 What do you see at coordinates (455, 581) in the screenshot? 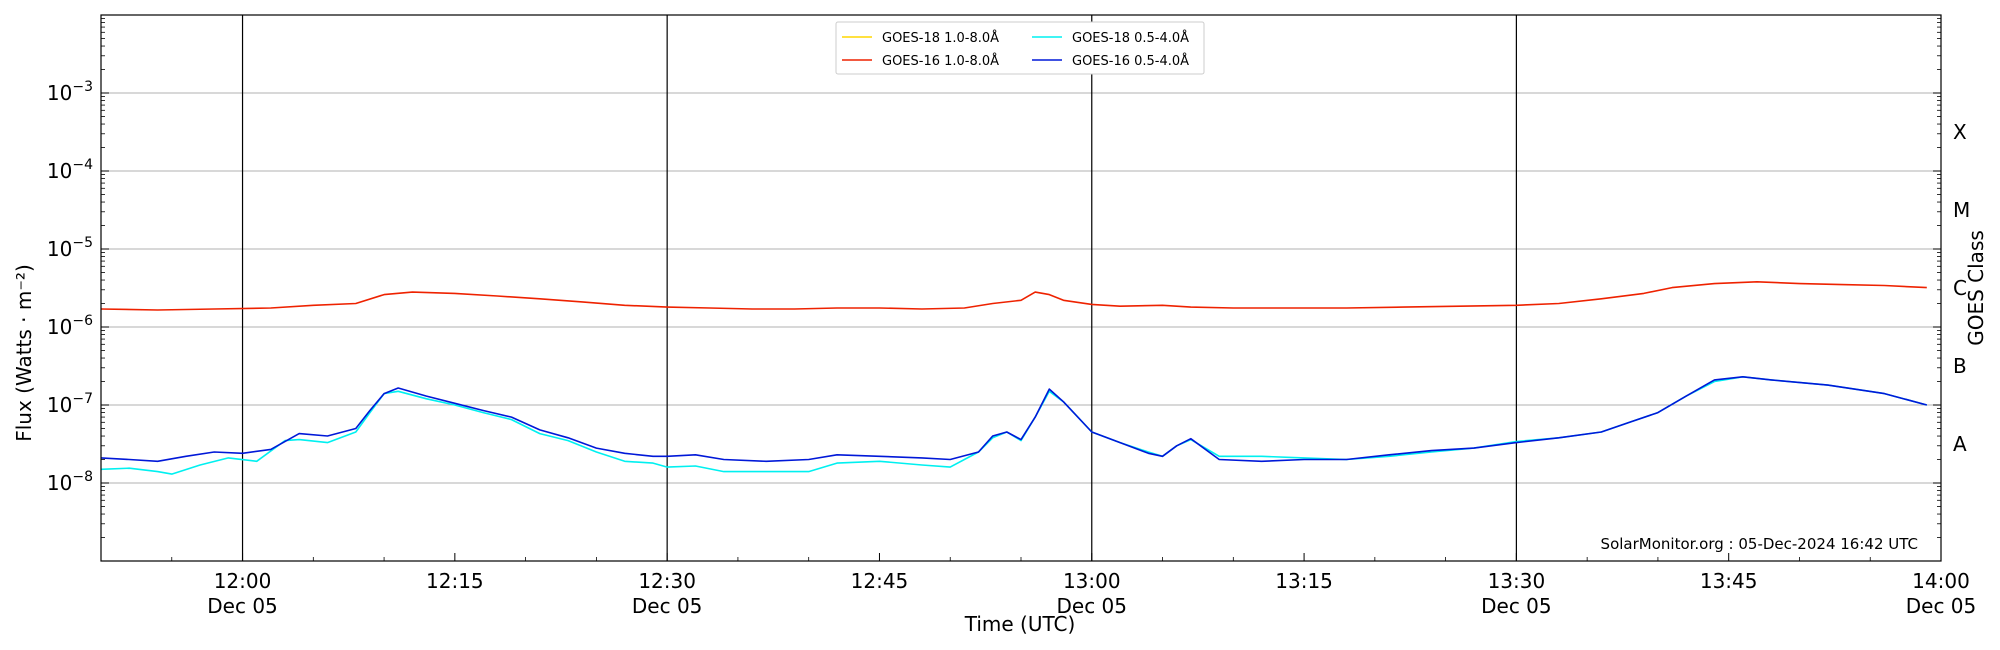
I see `x-tick-label: 12:15` at bounding box center [455, 581].